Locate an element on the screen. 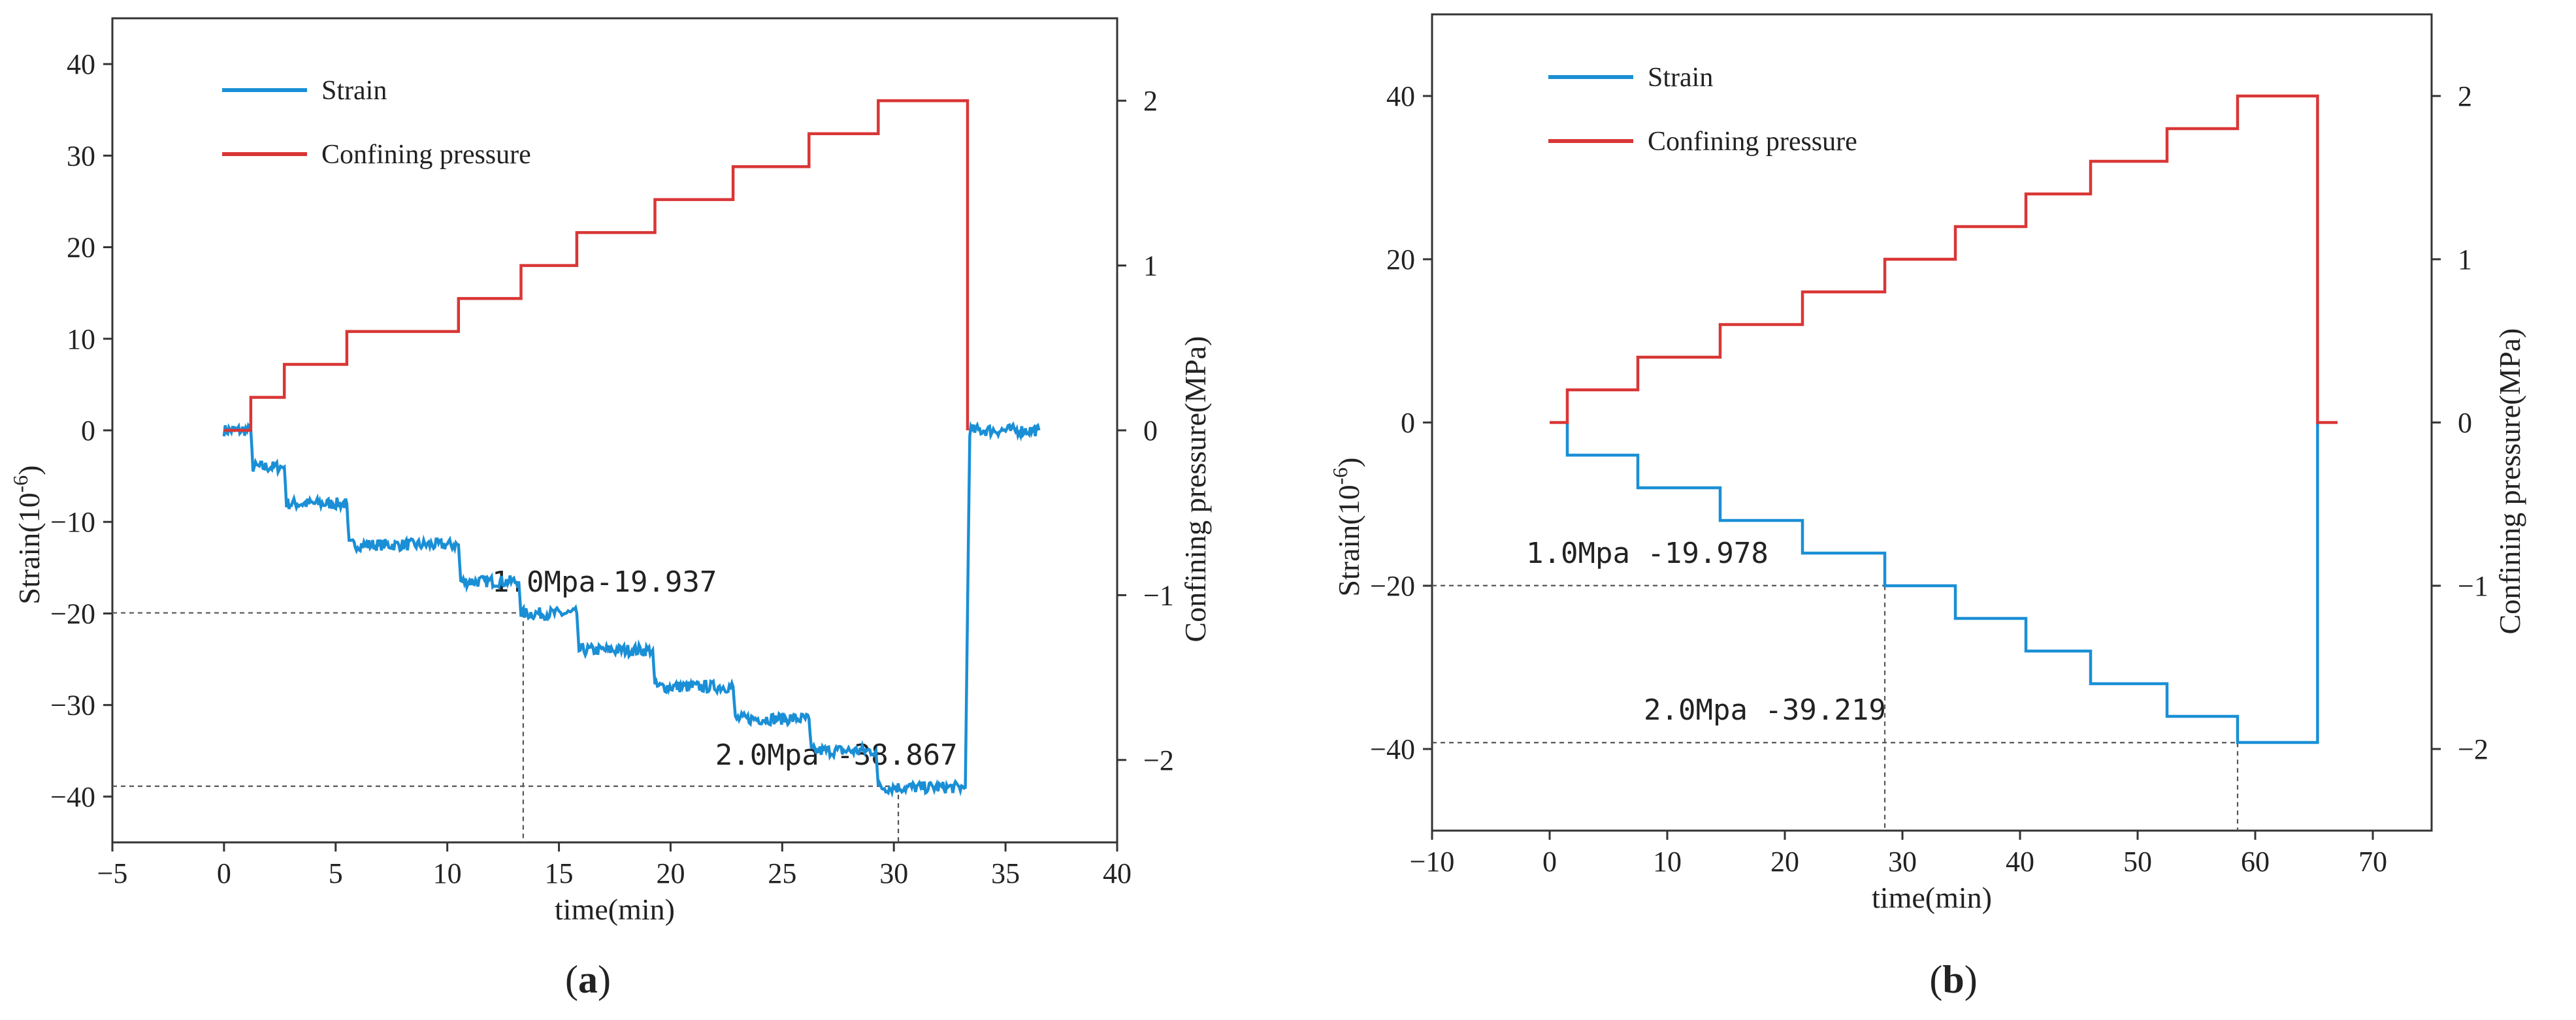  panel-label: (a) is located at coordinates (588, 979).